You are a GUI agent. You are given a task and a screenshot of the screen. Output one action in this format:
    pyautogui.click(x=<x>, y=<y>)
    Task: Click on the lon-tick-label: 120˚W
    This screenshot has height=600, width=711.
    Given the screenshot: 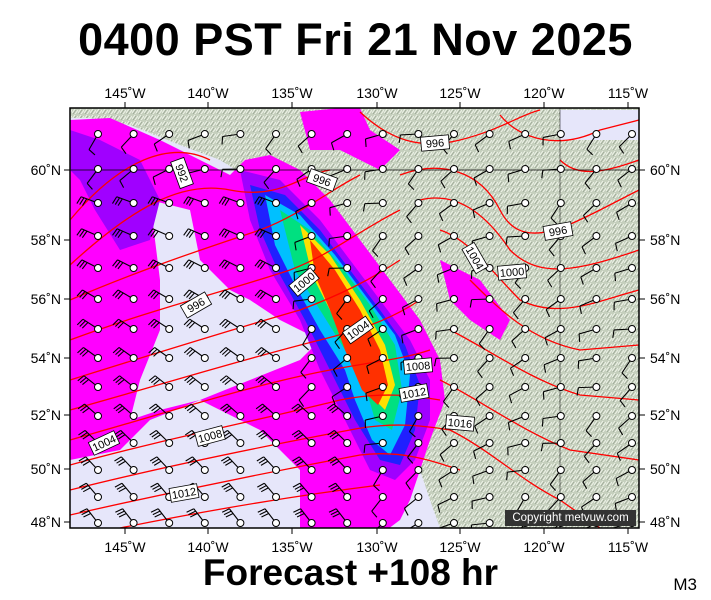 What is the action you would take?
    pyautogui.click(x=544, y=547)
    